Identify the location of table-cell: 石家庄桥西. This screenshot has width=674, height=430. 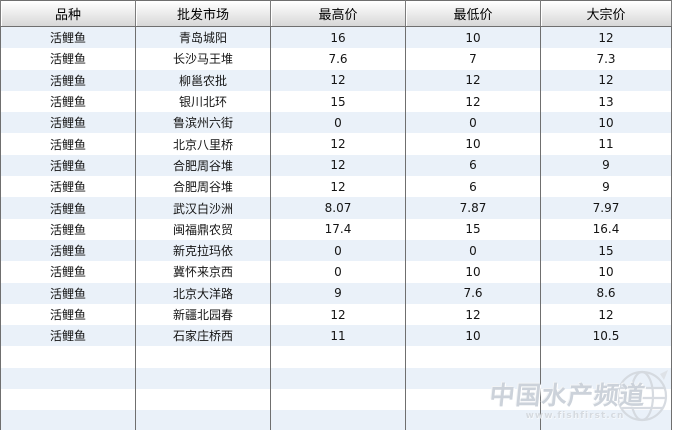
(203, 336).